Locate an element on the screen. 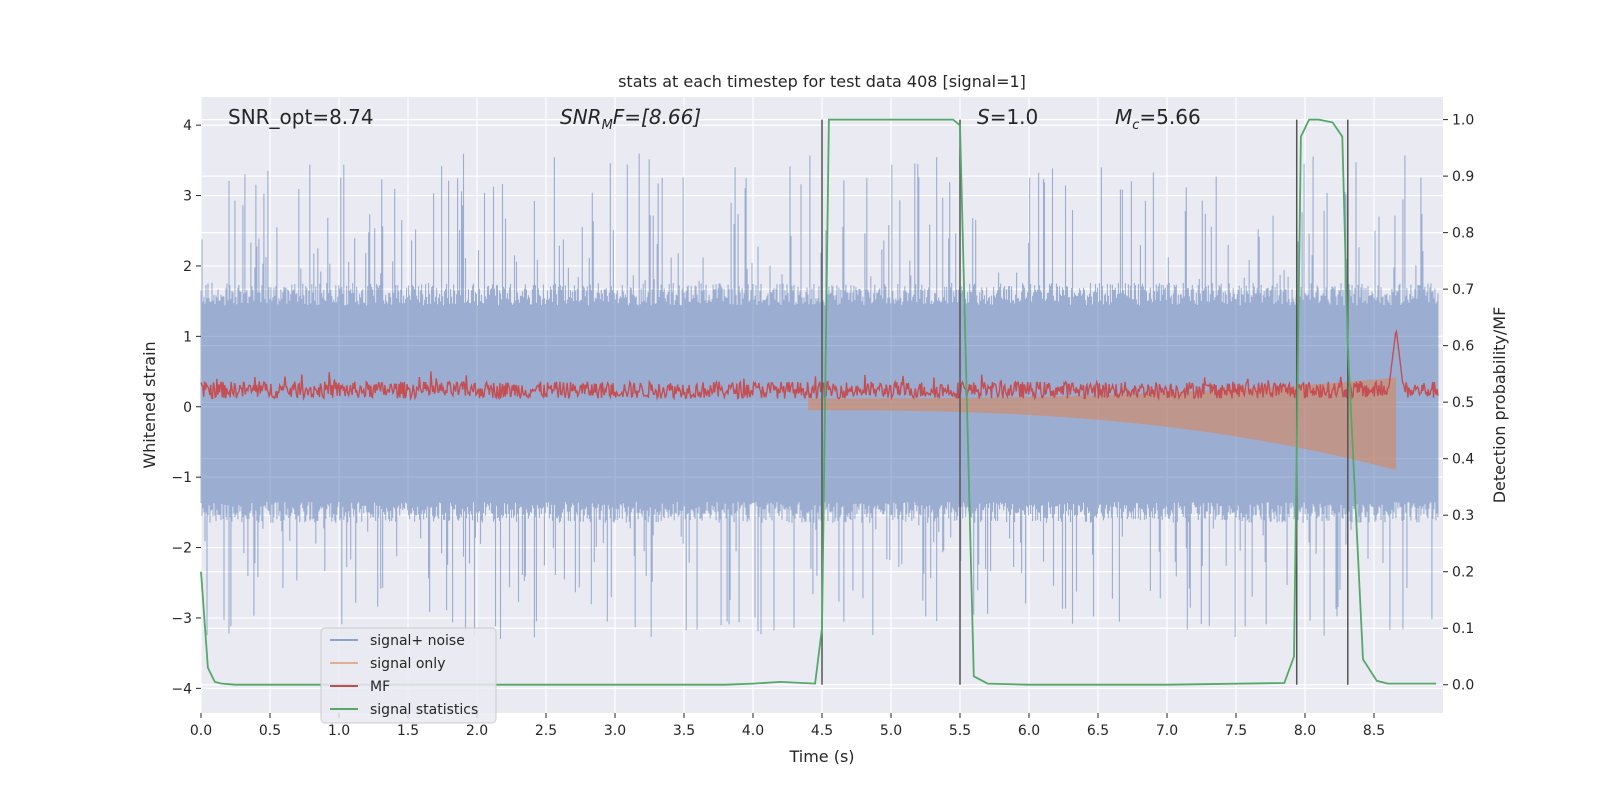 This screenshot has height=800, width=1600. x-tick-label-10: 5.0 is located at coordinates (891, 731).